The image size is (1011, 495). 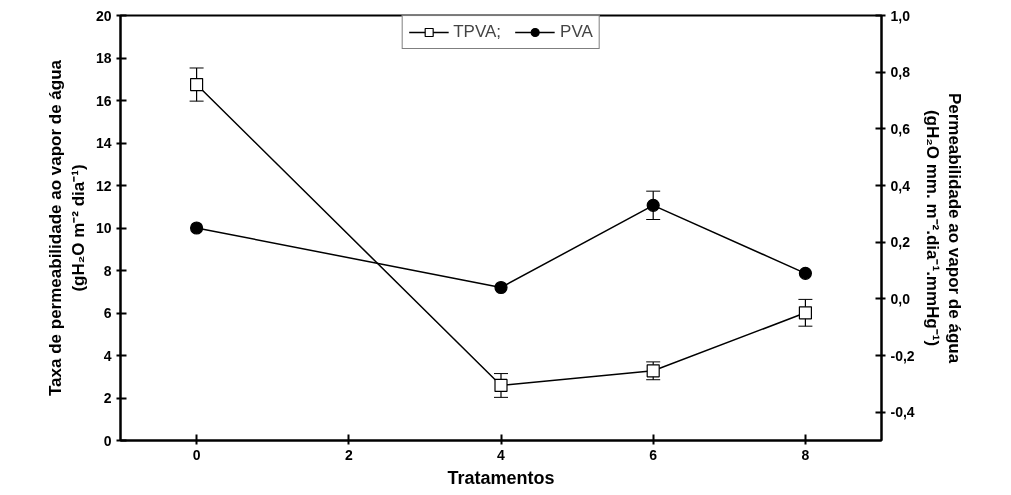 What do you see at coordinates (196, 454) in the screenshot?
I see `x-tick-label: 0` at bounding box center [196, 454].